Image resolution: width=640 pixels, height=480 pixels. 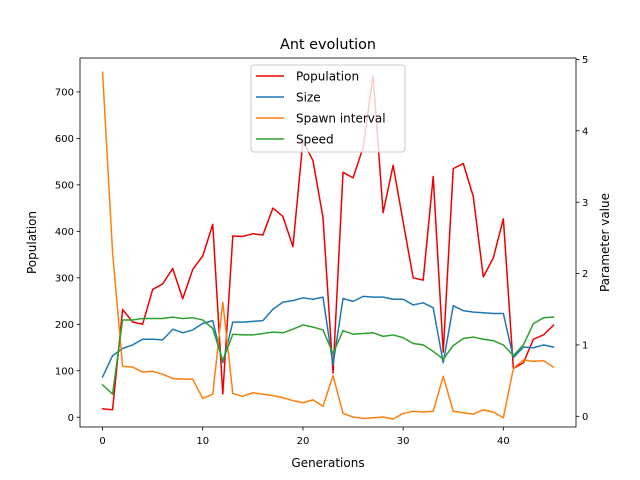 I want to click on y-axis-label: Population, so click(x=32, y=242).